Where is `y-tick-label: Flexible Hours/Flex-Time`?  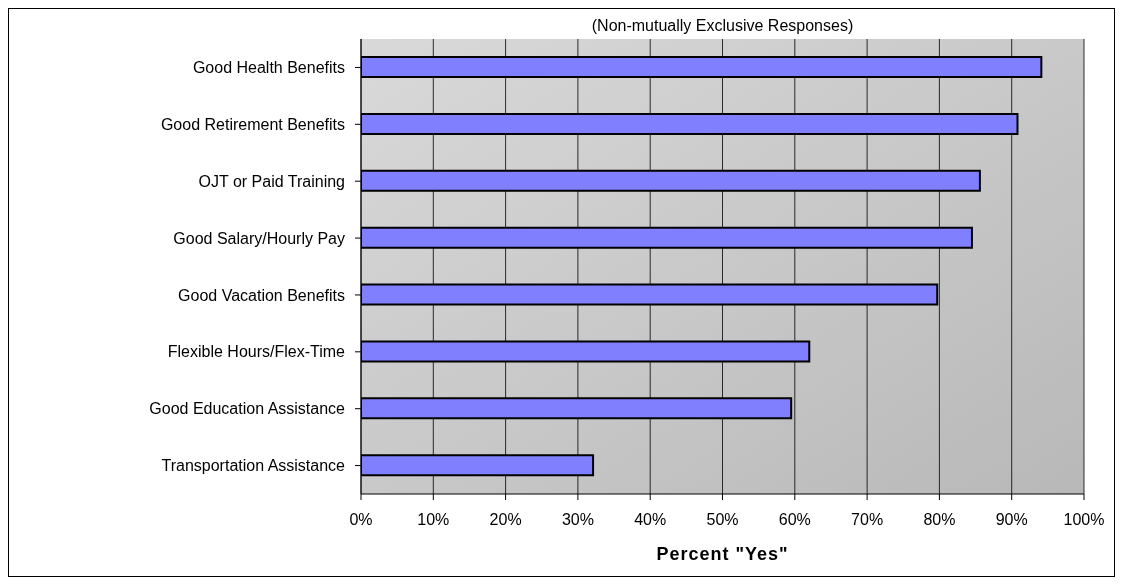 y-tick-label: Flexible Hours/Flex-Time is located at coordinates (256, 352).